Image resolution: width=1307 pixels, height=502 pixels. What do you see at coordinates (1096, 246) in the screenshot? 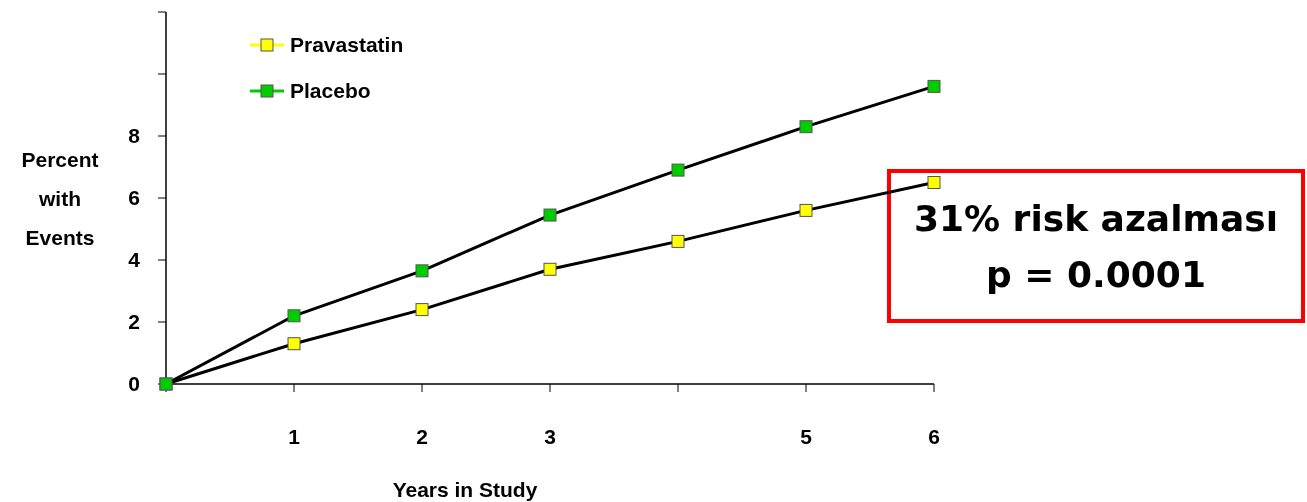
I see `annotation: 31% risk azalması p = 0.0001` at bounding box center [1096, 246].